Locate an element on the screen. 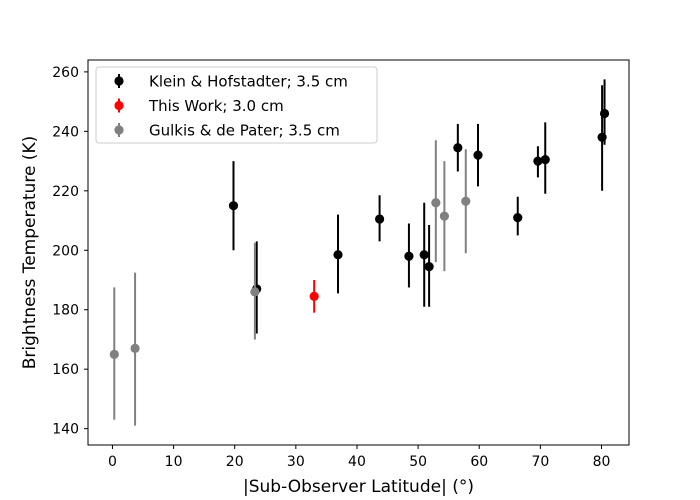 The image size is (700, 500). x-tick-label: 30 is located at coordinates (296, 462).